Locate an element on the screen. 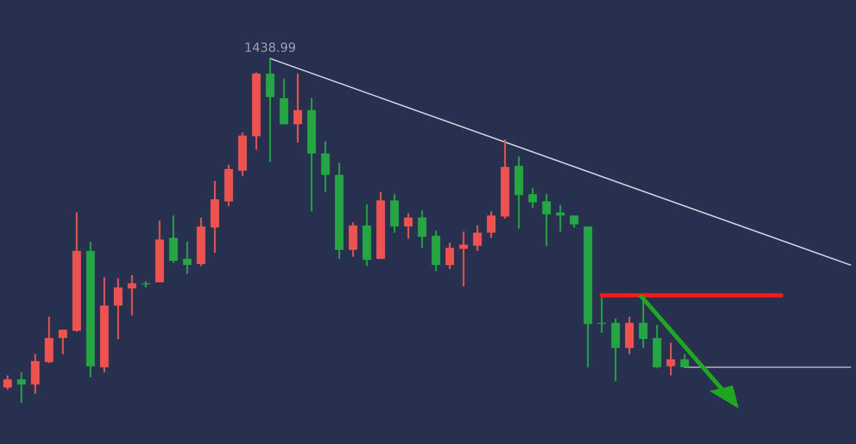 The image size is (856, 444). text: 1438.99 is located at coordinates (271, 47).